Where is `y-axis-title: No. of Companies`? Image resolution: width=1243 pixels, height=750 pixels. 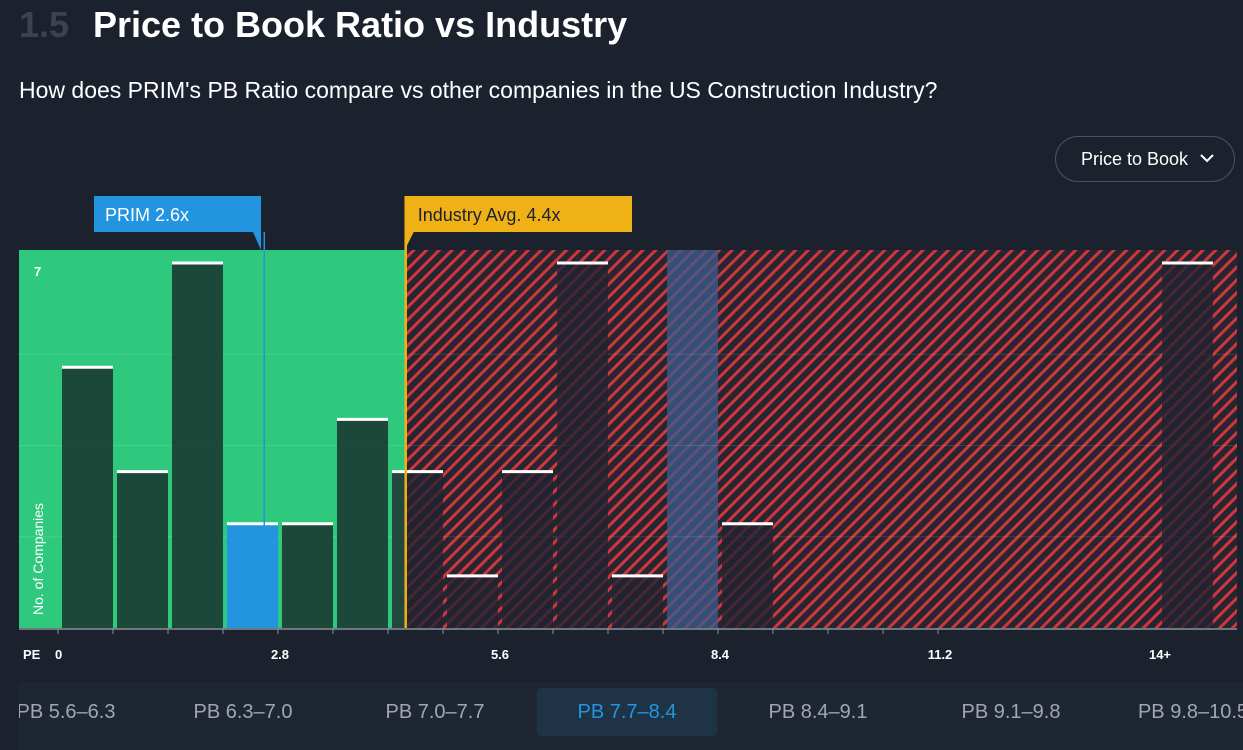 y-axis-title: No. of Companies is located at coordinates (38, 559).